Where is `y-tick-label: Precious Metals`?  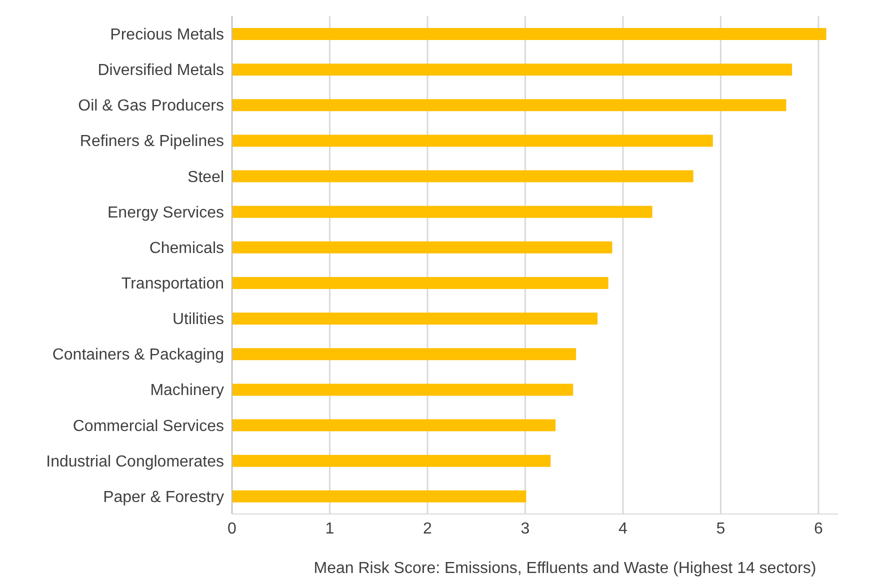 y-tick-label: Precious Metals is located at coordinates (167, 35).